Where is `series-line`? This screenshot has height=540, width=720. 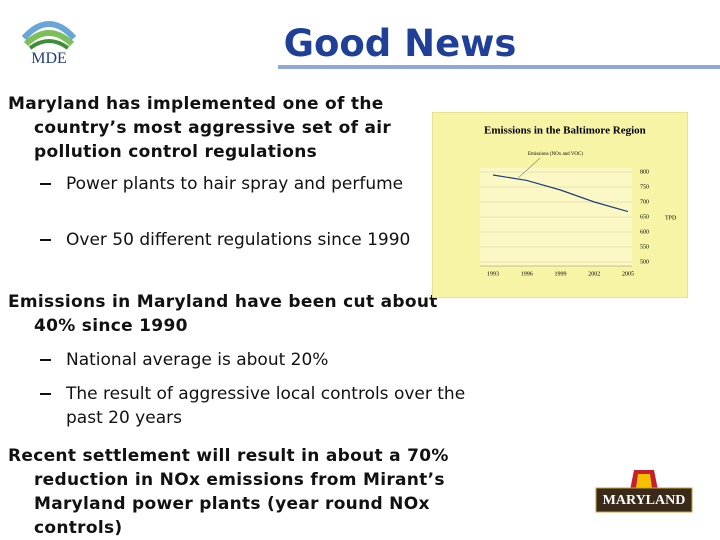 series-line is located at coordinates (560, 193).